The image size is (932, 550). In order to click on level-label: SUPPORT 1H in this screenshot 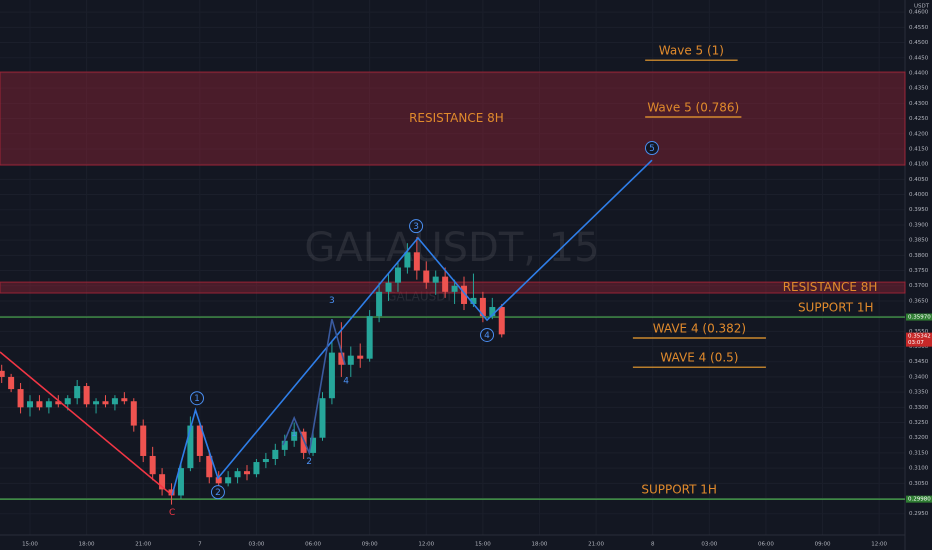, I will do `click(679, 490)`.